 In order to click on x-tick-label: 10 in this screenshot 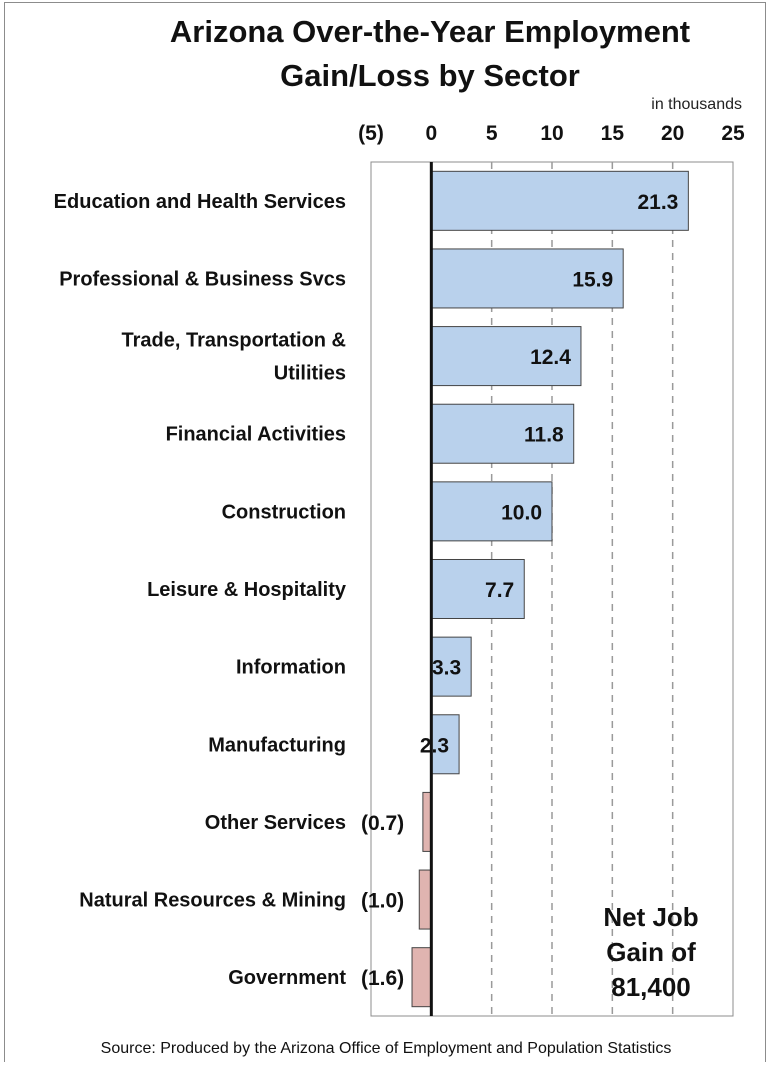, I will do `click(551, 133)`.